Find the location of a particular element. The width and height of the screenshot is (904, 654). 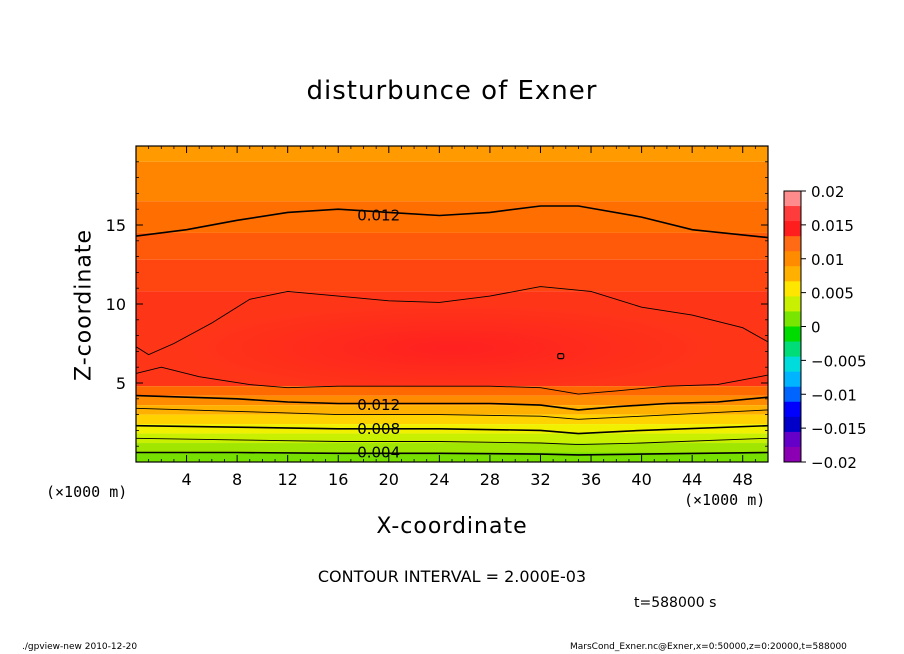

x-unit-label: (×1000 m) is located at coordinates (725, 500).